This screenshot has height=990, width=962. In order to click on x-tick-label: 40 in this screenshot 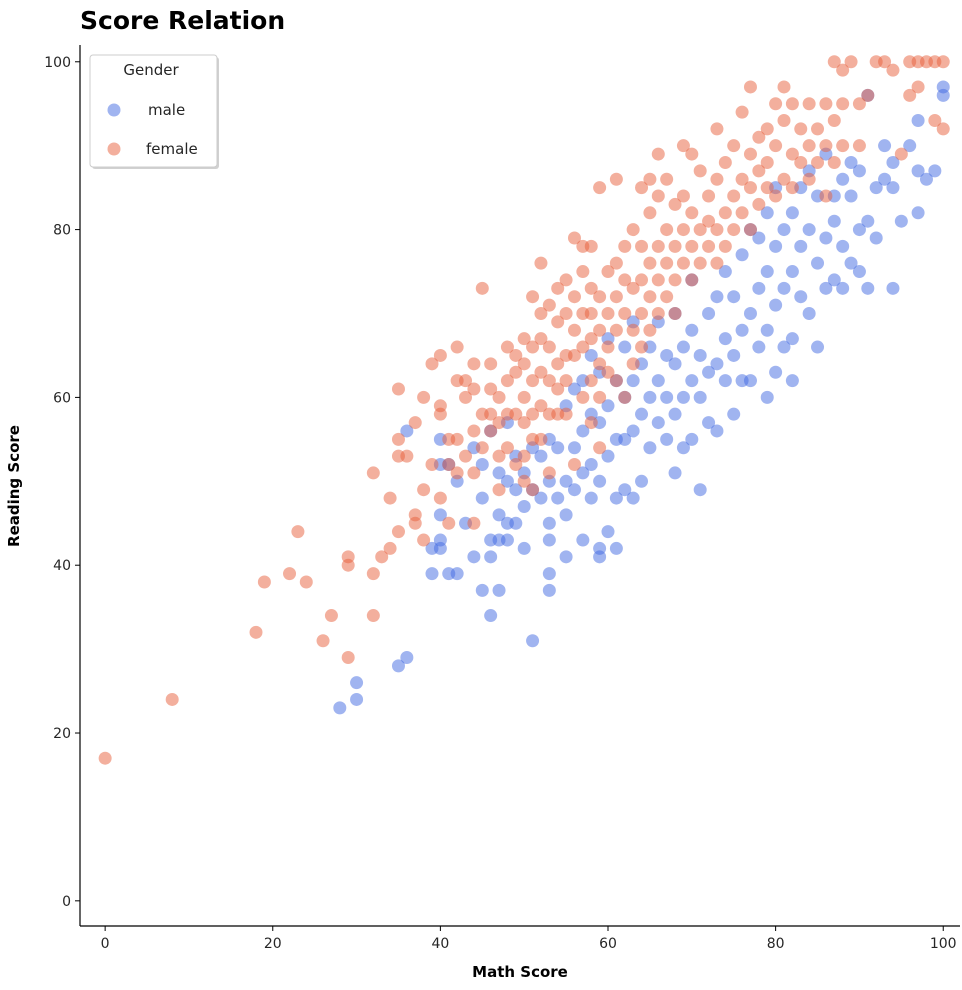, I will do `click(440, 944)`.